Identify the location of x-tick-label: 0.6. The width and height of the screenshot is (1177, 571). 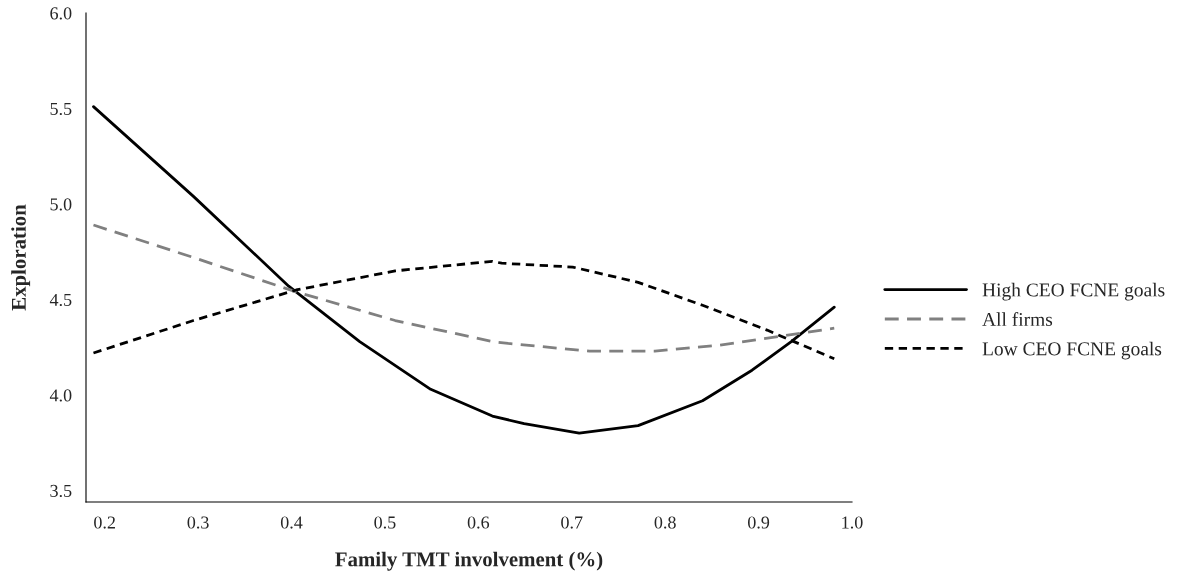
(478, 522).